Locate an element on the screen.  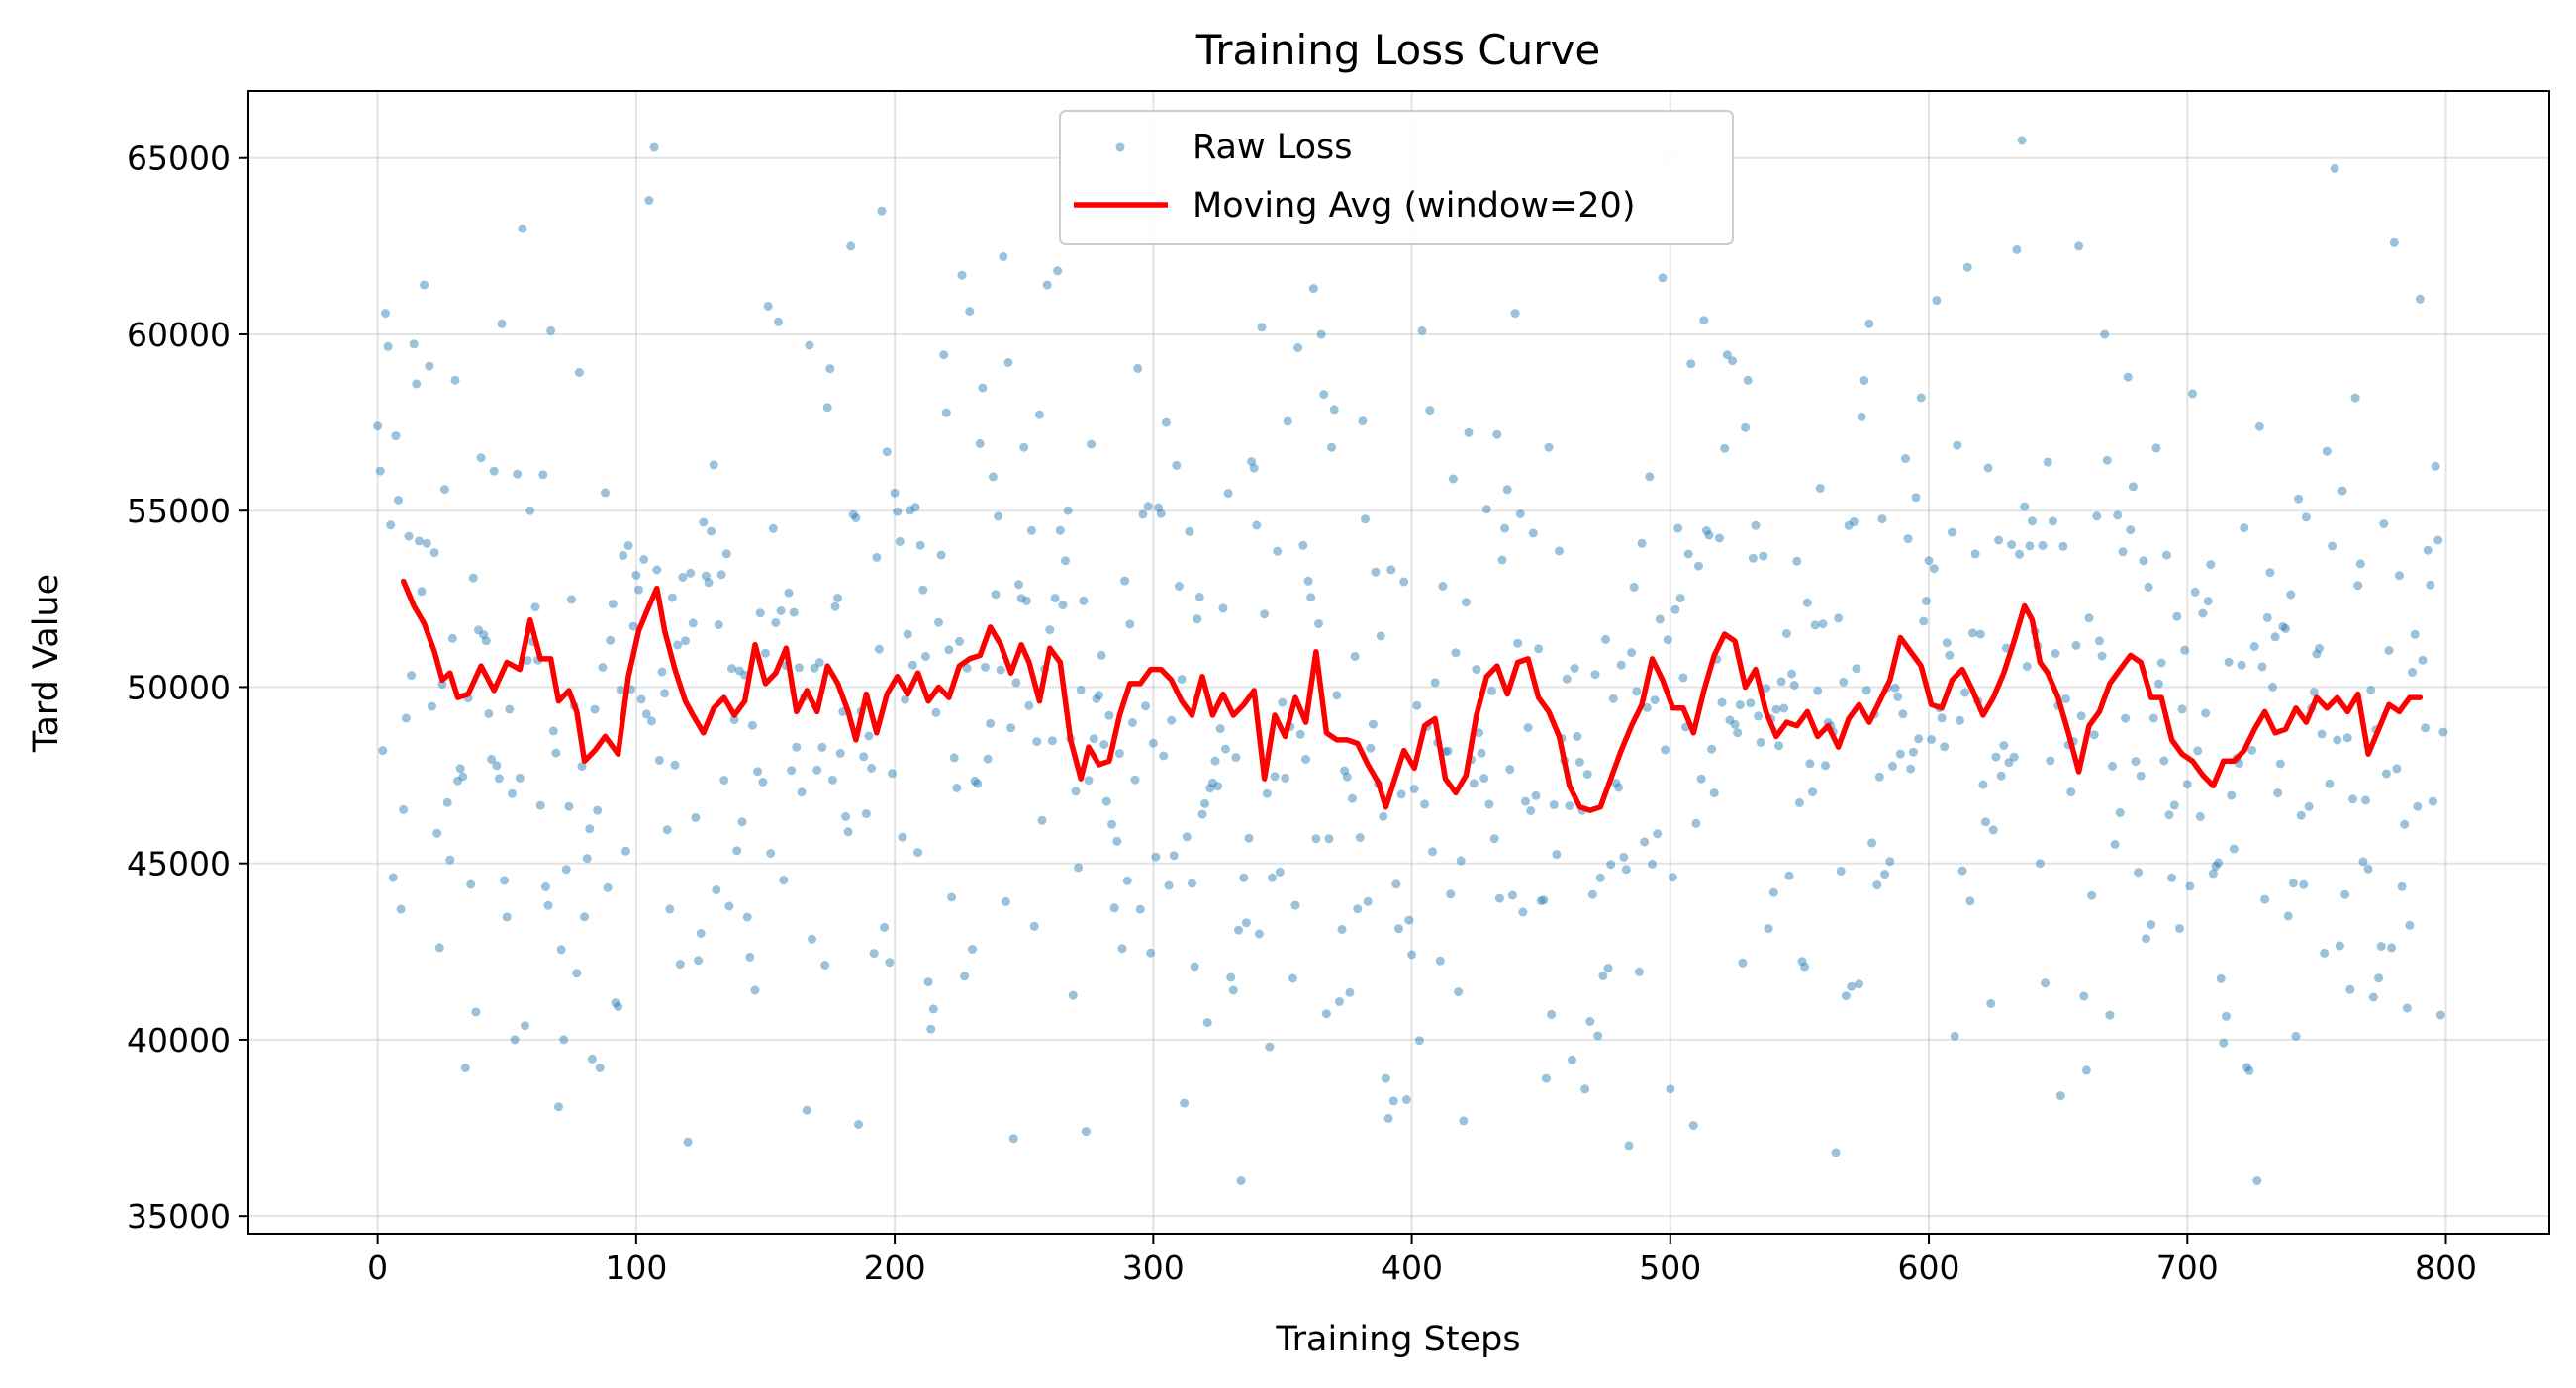
y-tick-label: 50000 is located at coordinates (179, 687).